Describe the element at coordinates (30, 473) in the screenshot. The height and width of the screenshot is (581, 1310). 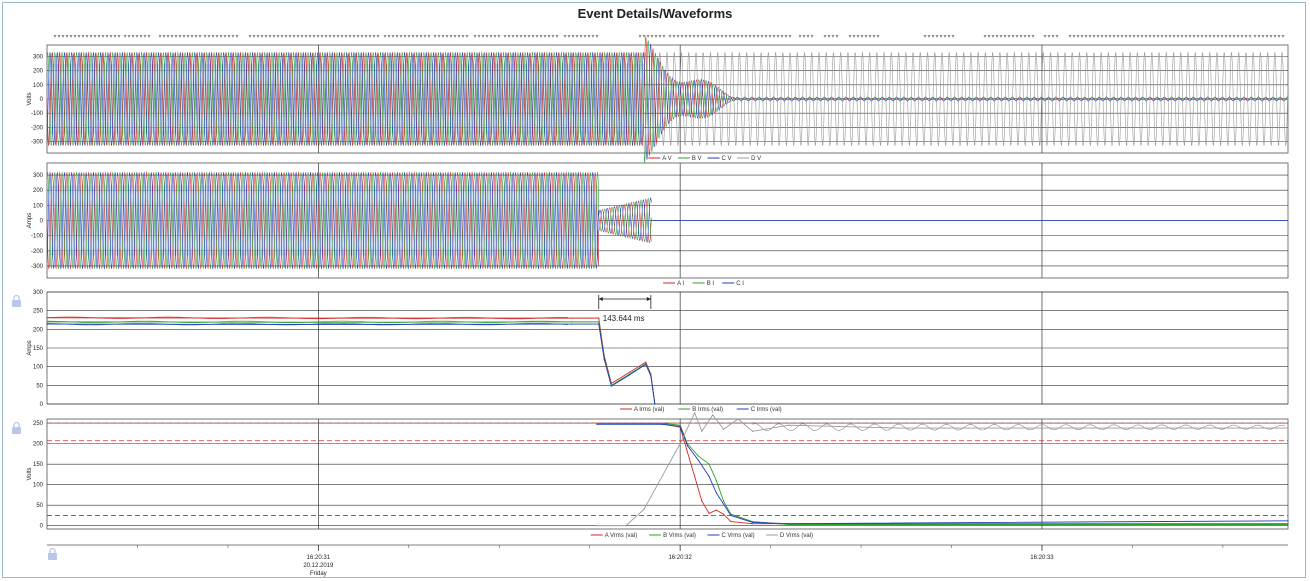
I see `y-axis-label: Volts` at that location.